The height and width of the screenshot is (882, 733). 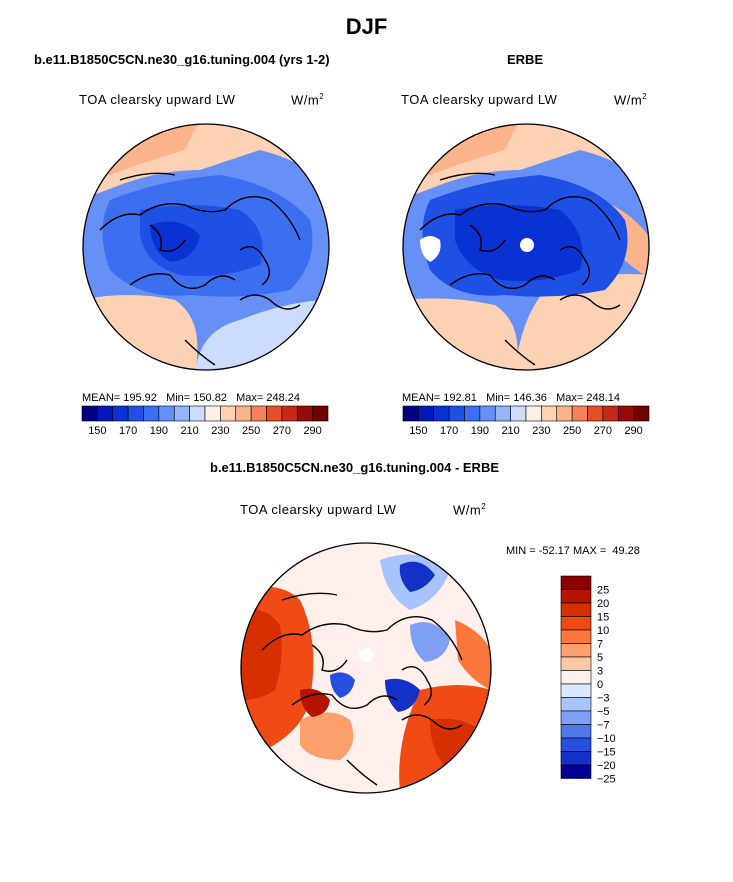 What do you see at coordinates (603, 631) in the screenshot?
I see `diff-colorbar-tick-label: 10` at bounding box center [603, 631].